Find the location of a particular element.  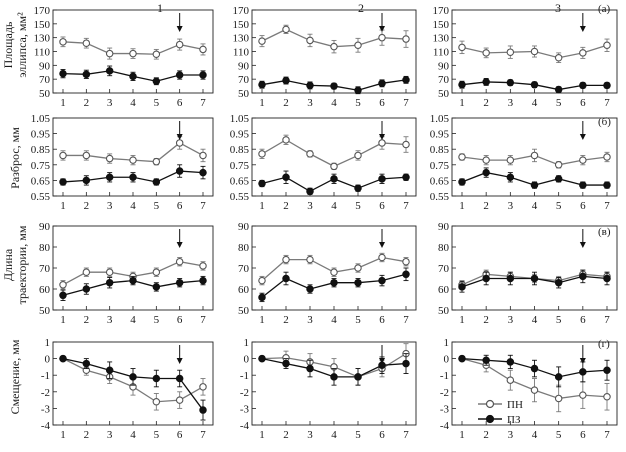

row-letter-b: (б) is located at coordinates (604, 122).